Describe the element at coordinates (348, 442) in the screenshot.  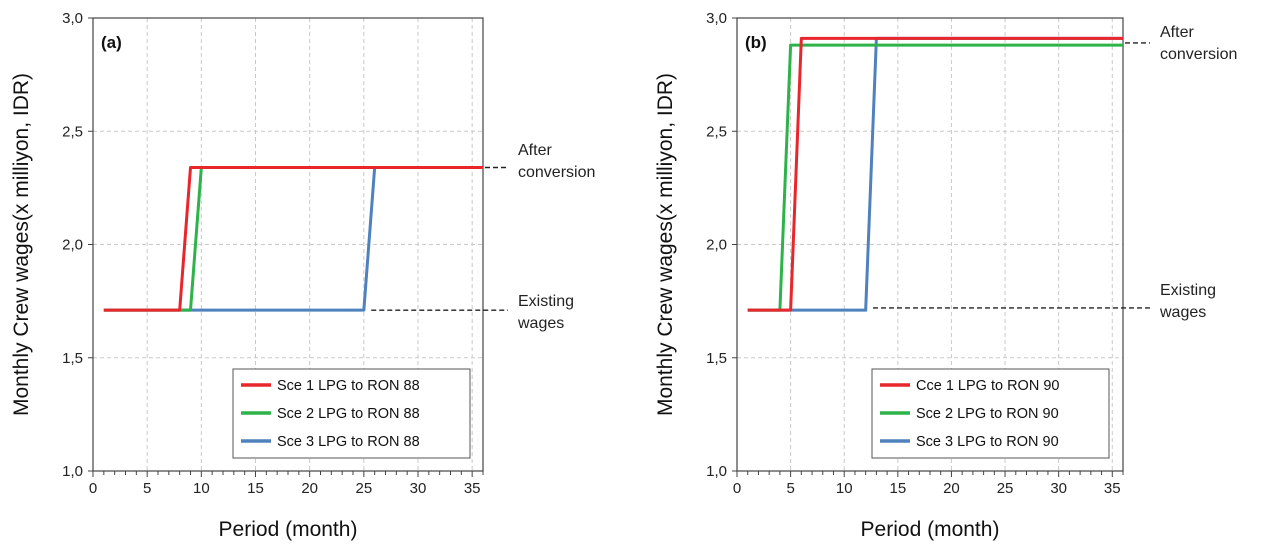
I see `legend-entry-3: Sce 3 LPG to RON 88` at that location.